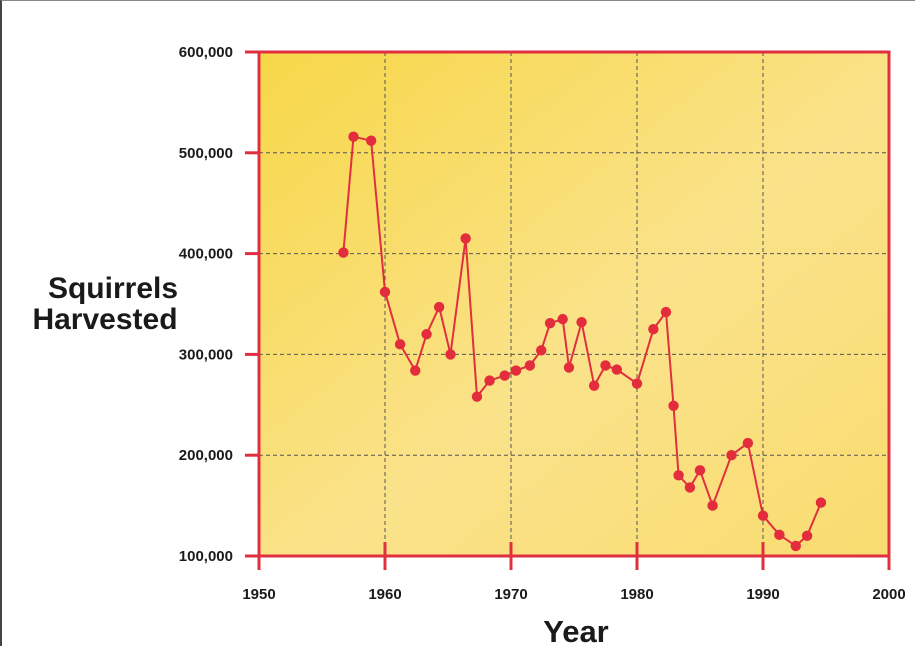 Image resolution: width=917 pixels, height=648 pixels. I want to click on y-tick-label-100000: 100,000, so click(206, 556).